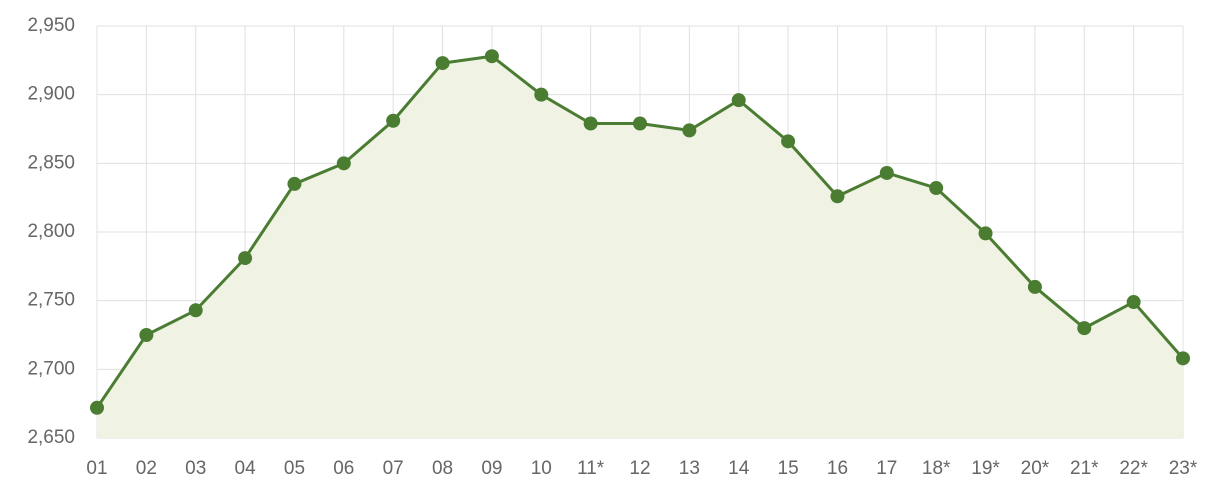 Image resolution: width=1205 pixels, height=485 pixels. Describe the element at coordinates (739, 468) in the screenshot. I see `x-tick-label: 14` at that location.